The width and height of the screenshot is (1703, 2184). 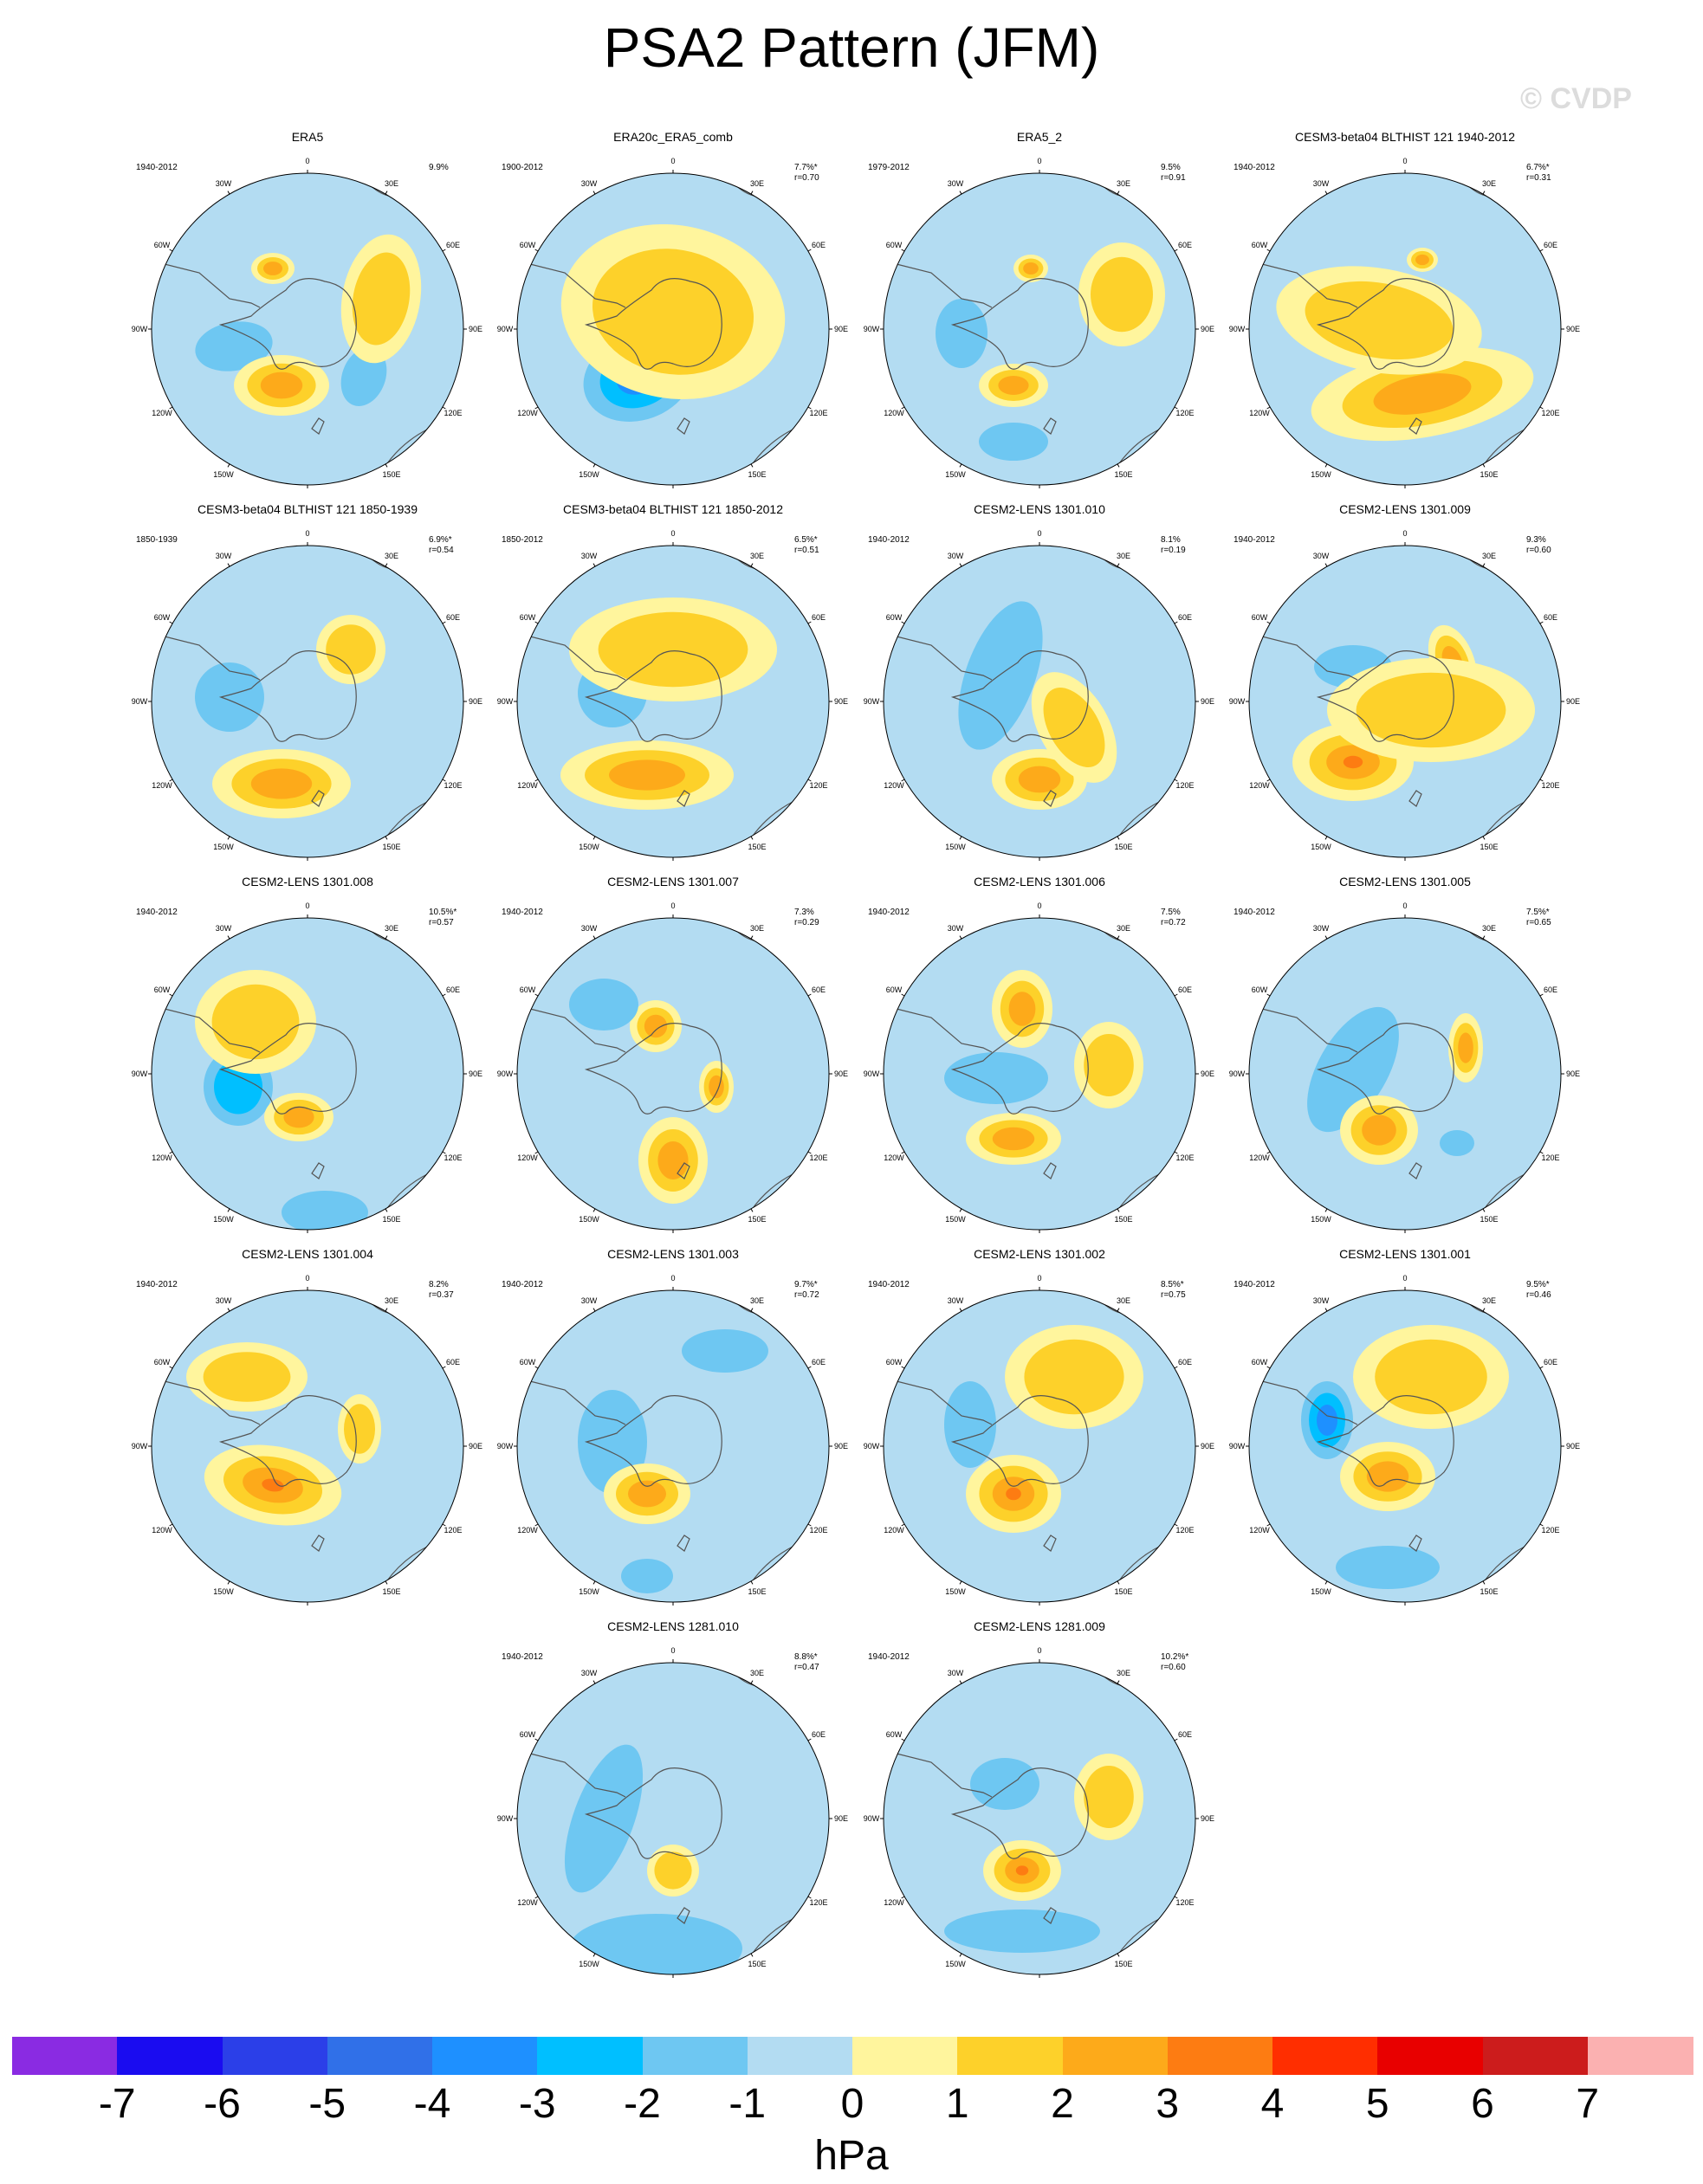 I want to click on colorbar, so click(x=852, y=2056).